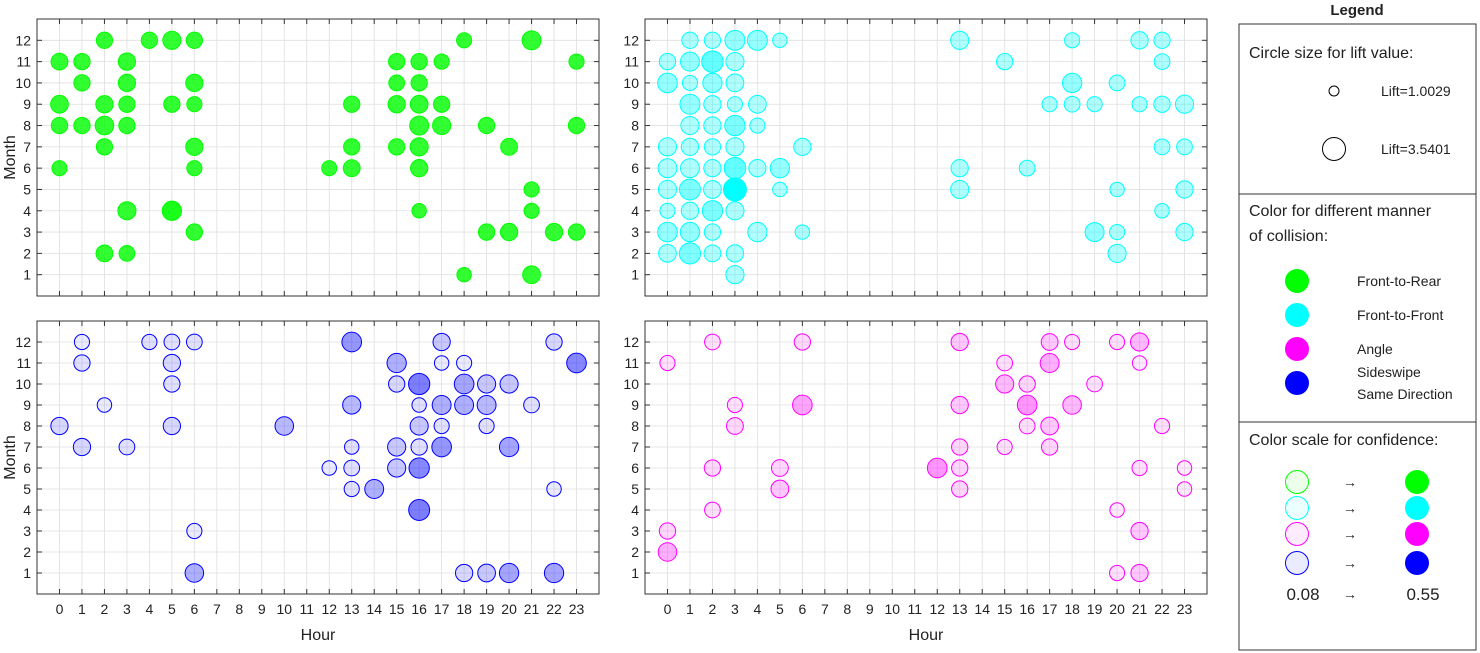  I want to click on manner-label: Front-to-Rear, so click(1399, 281).